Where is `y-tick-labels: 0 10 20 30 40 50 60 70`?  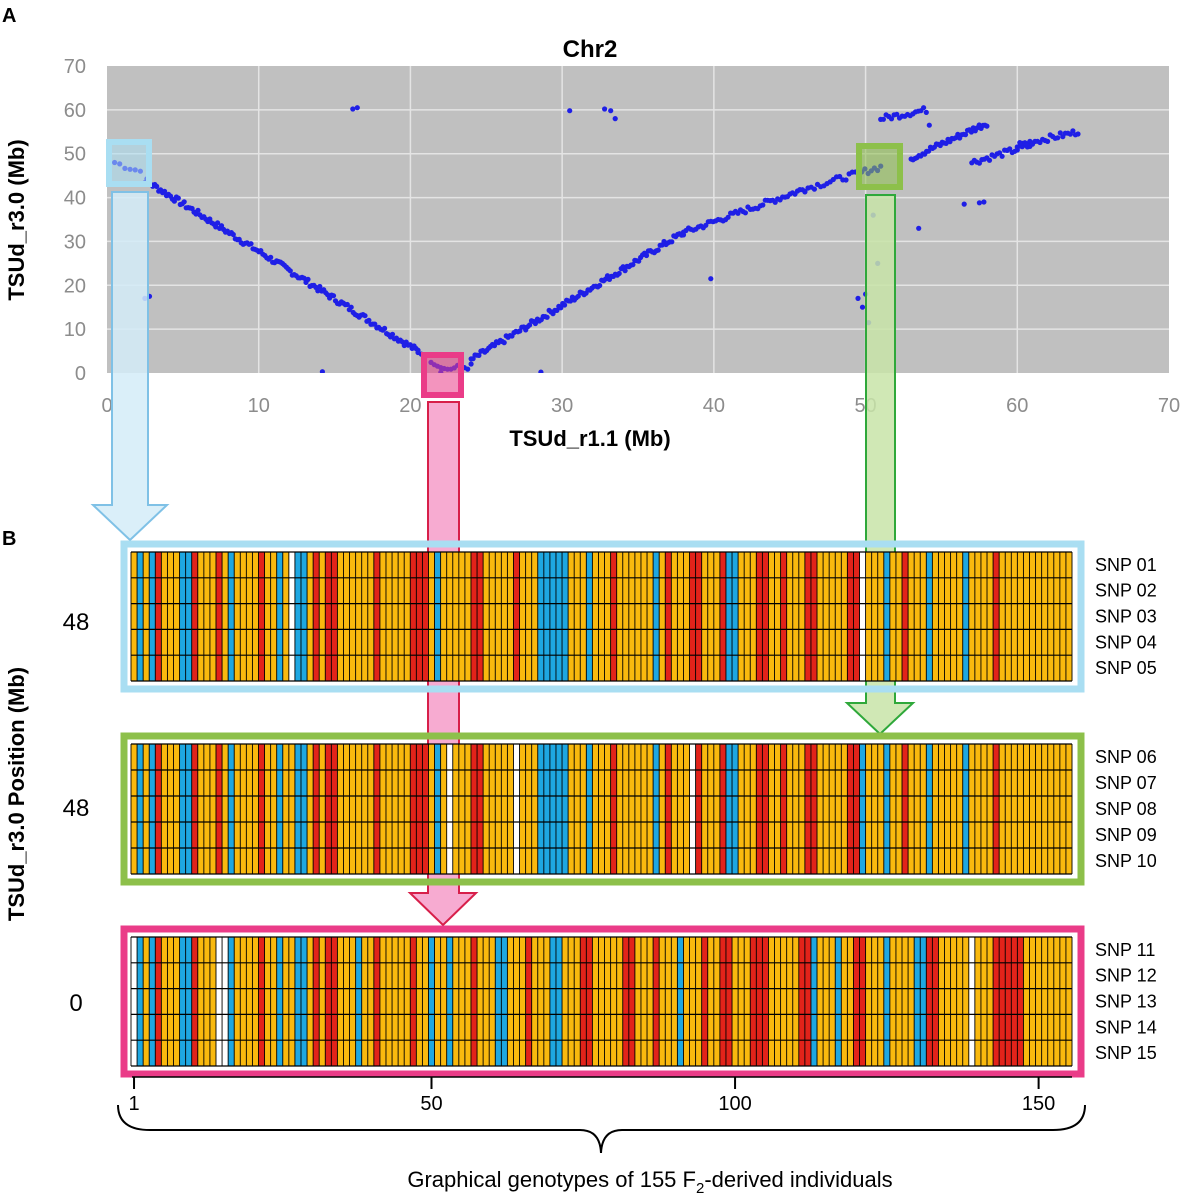
y-tick-labels: 0 10 20 30 40 50 60 70 is located at coordinates (75, 220).